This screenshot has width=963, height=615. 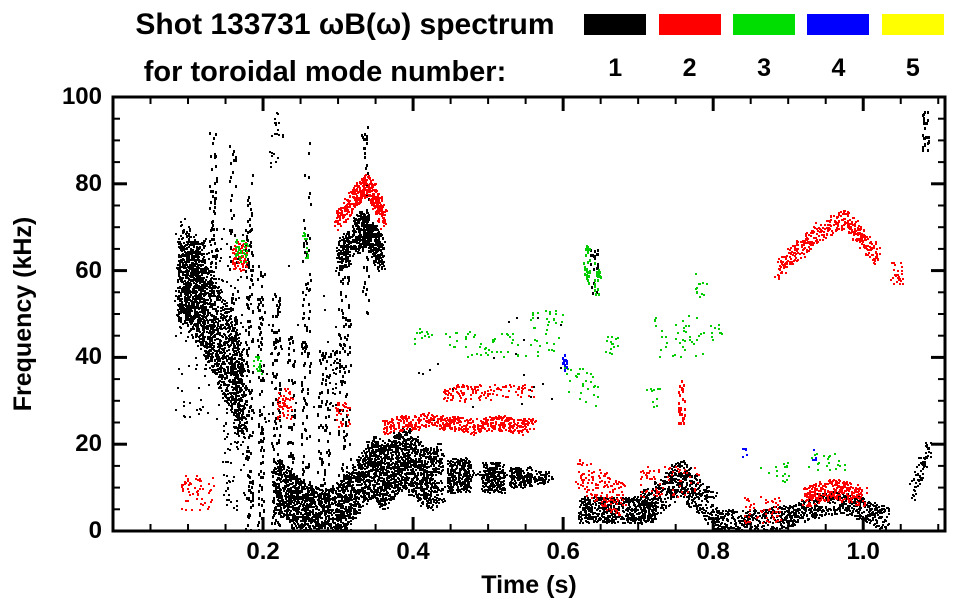 What do you see at coordinates (263, 551) in the screenshot?
I see `x-tick-label-0.2: 0.2` at bounding box center [263, 551].